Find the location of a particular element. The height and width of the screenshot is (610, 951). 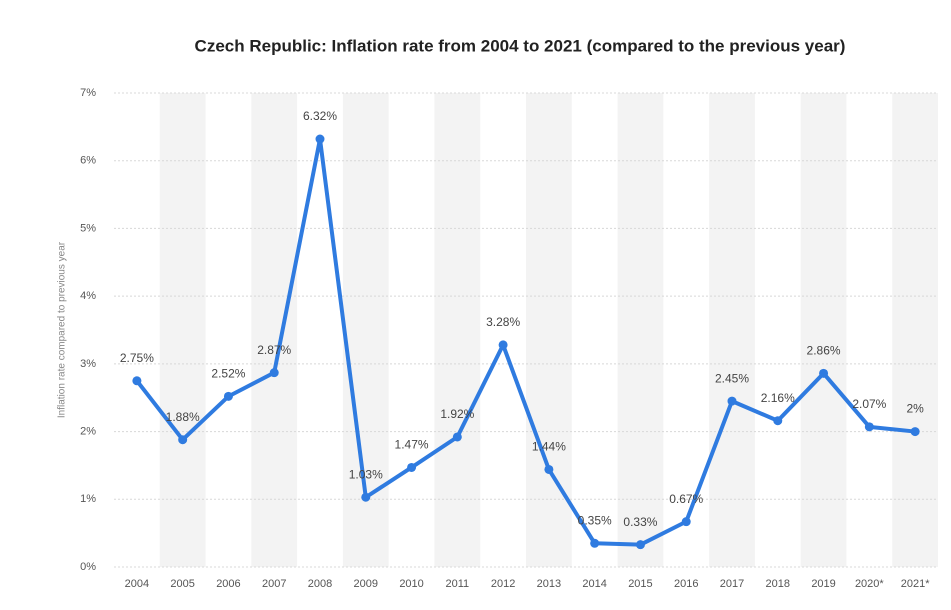

x-tick-label: 2019 is located at coordinates (823, 584).